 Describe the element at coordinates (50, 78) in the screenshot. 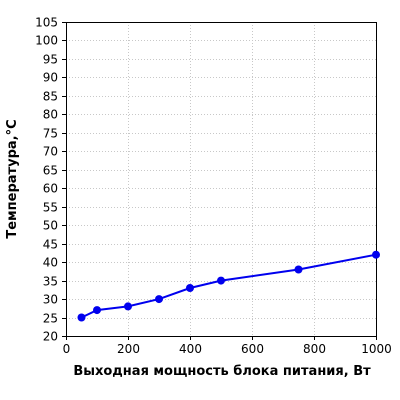

I see `y-tick-label: 90` at that location.